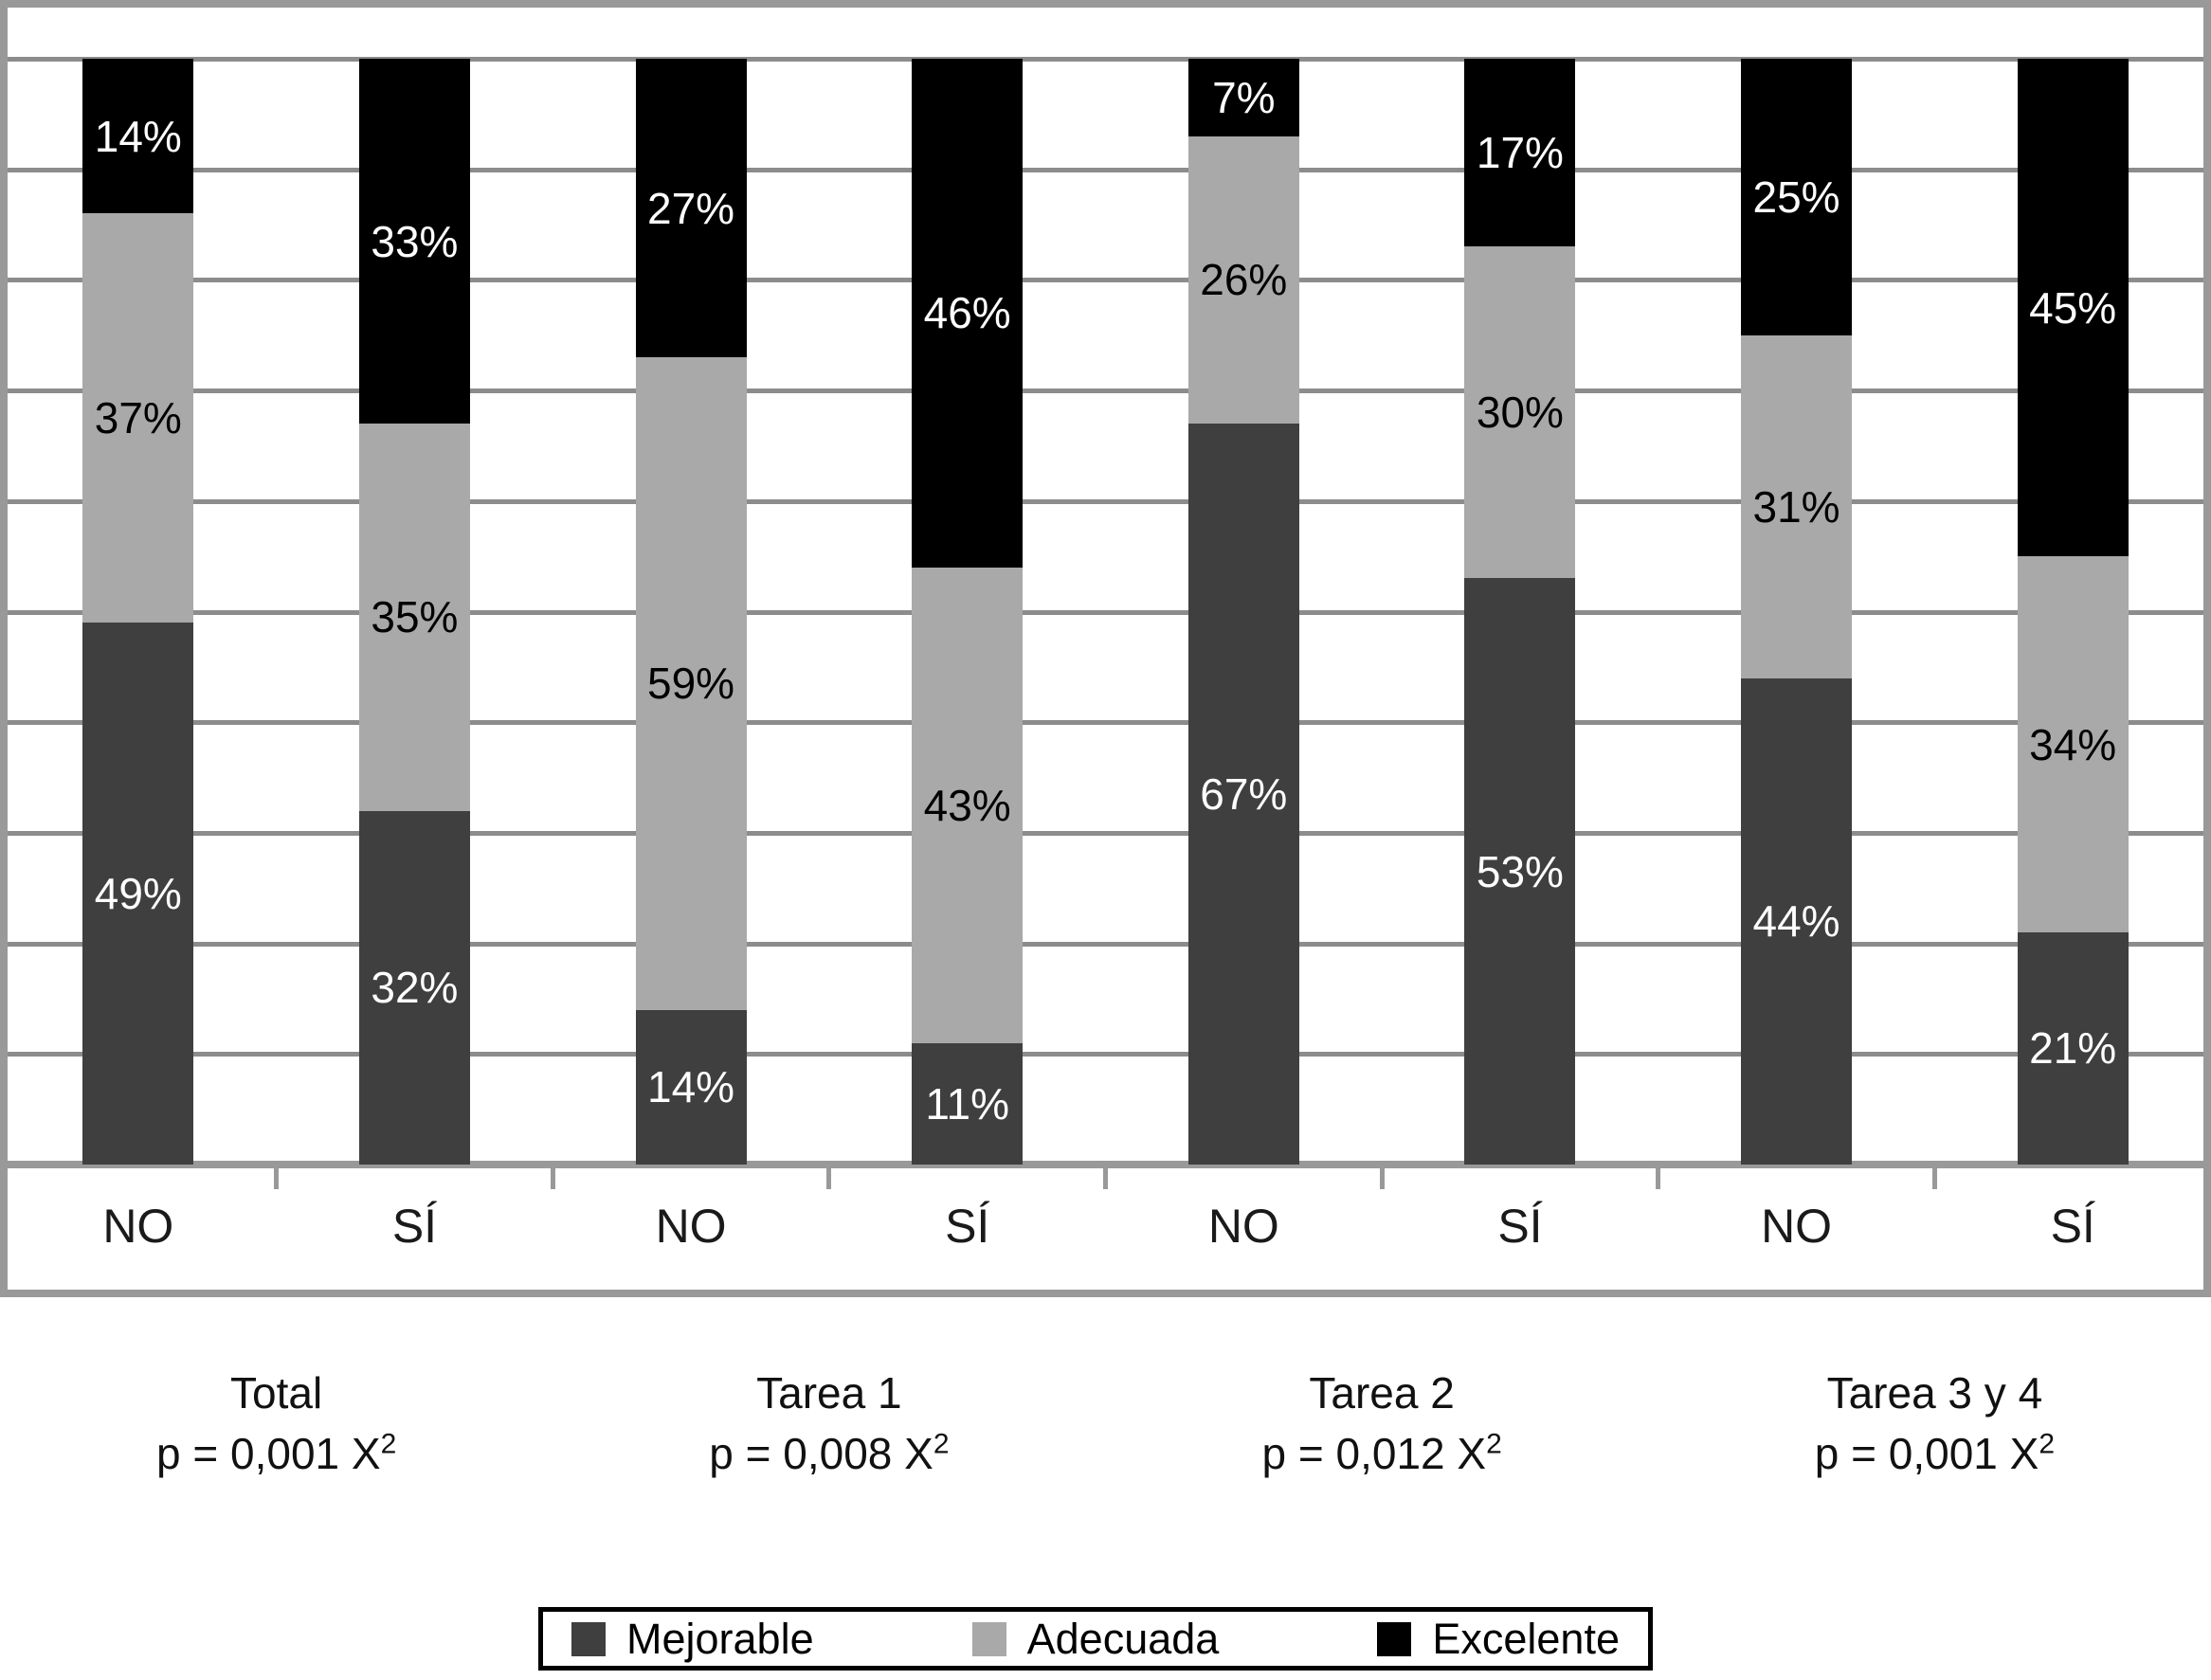 The image size is (2211, 1680). I want to click on segment-value-label: 30%, so click(1520, 413).